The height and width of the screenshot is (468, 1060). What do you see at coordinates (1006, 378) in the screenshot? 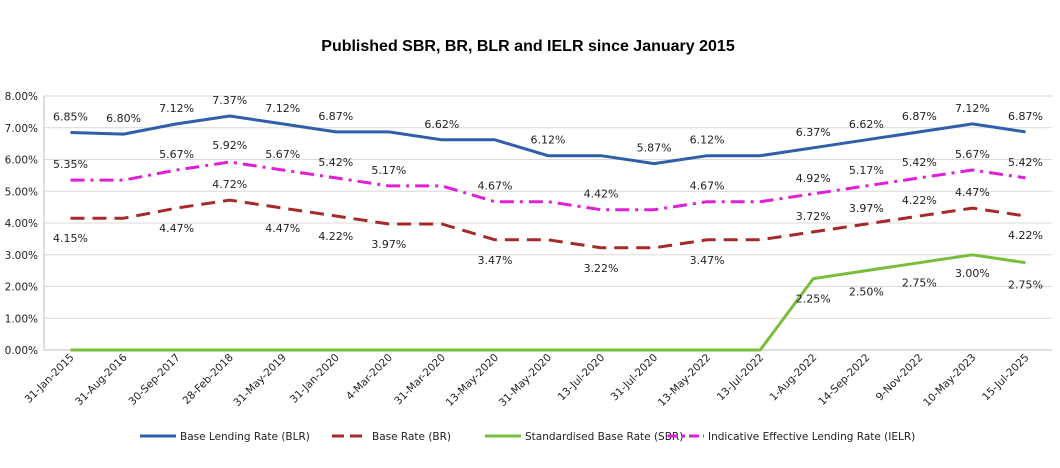
I see `x-tick-label: 15-Jul-2025` at bounding box center [1006, 378].